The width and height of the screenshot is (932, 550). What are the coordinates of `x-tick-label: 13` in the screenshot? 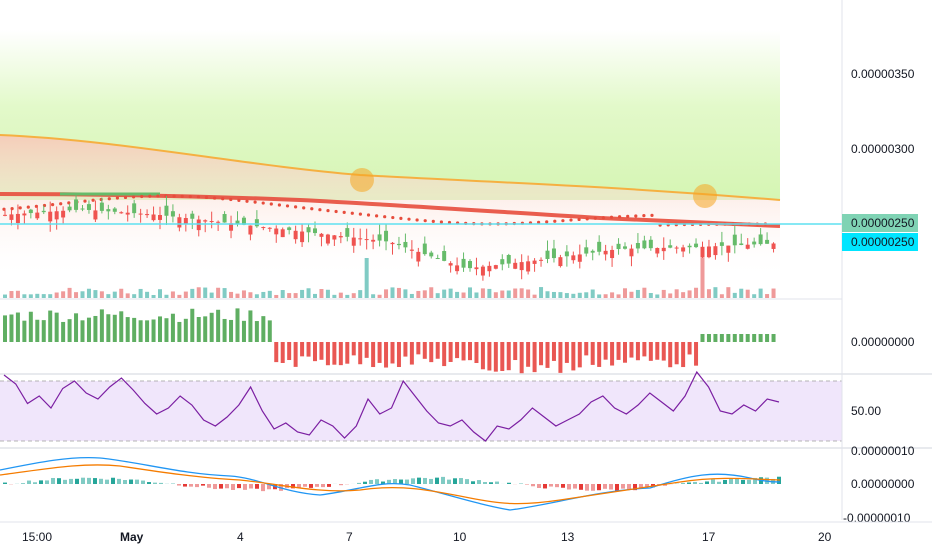 It's located at (568, 537).